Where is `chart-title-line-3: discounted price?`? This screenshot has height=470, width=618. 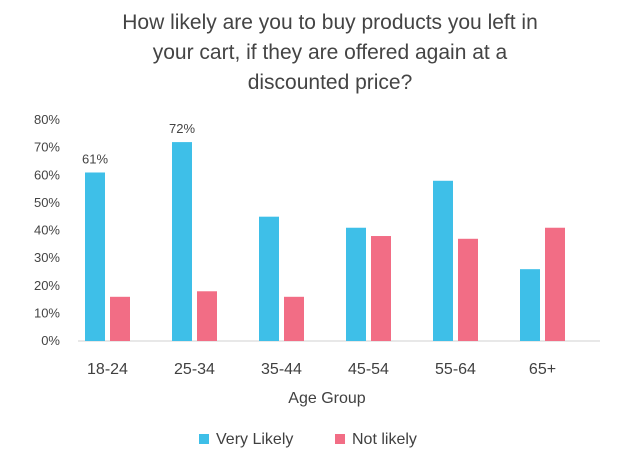 chart-title-line-3: discounted price? is located at coordinates (330, 82).